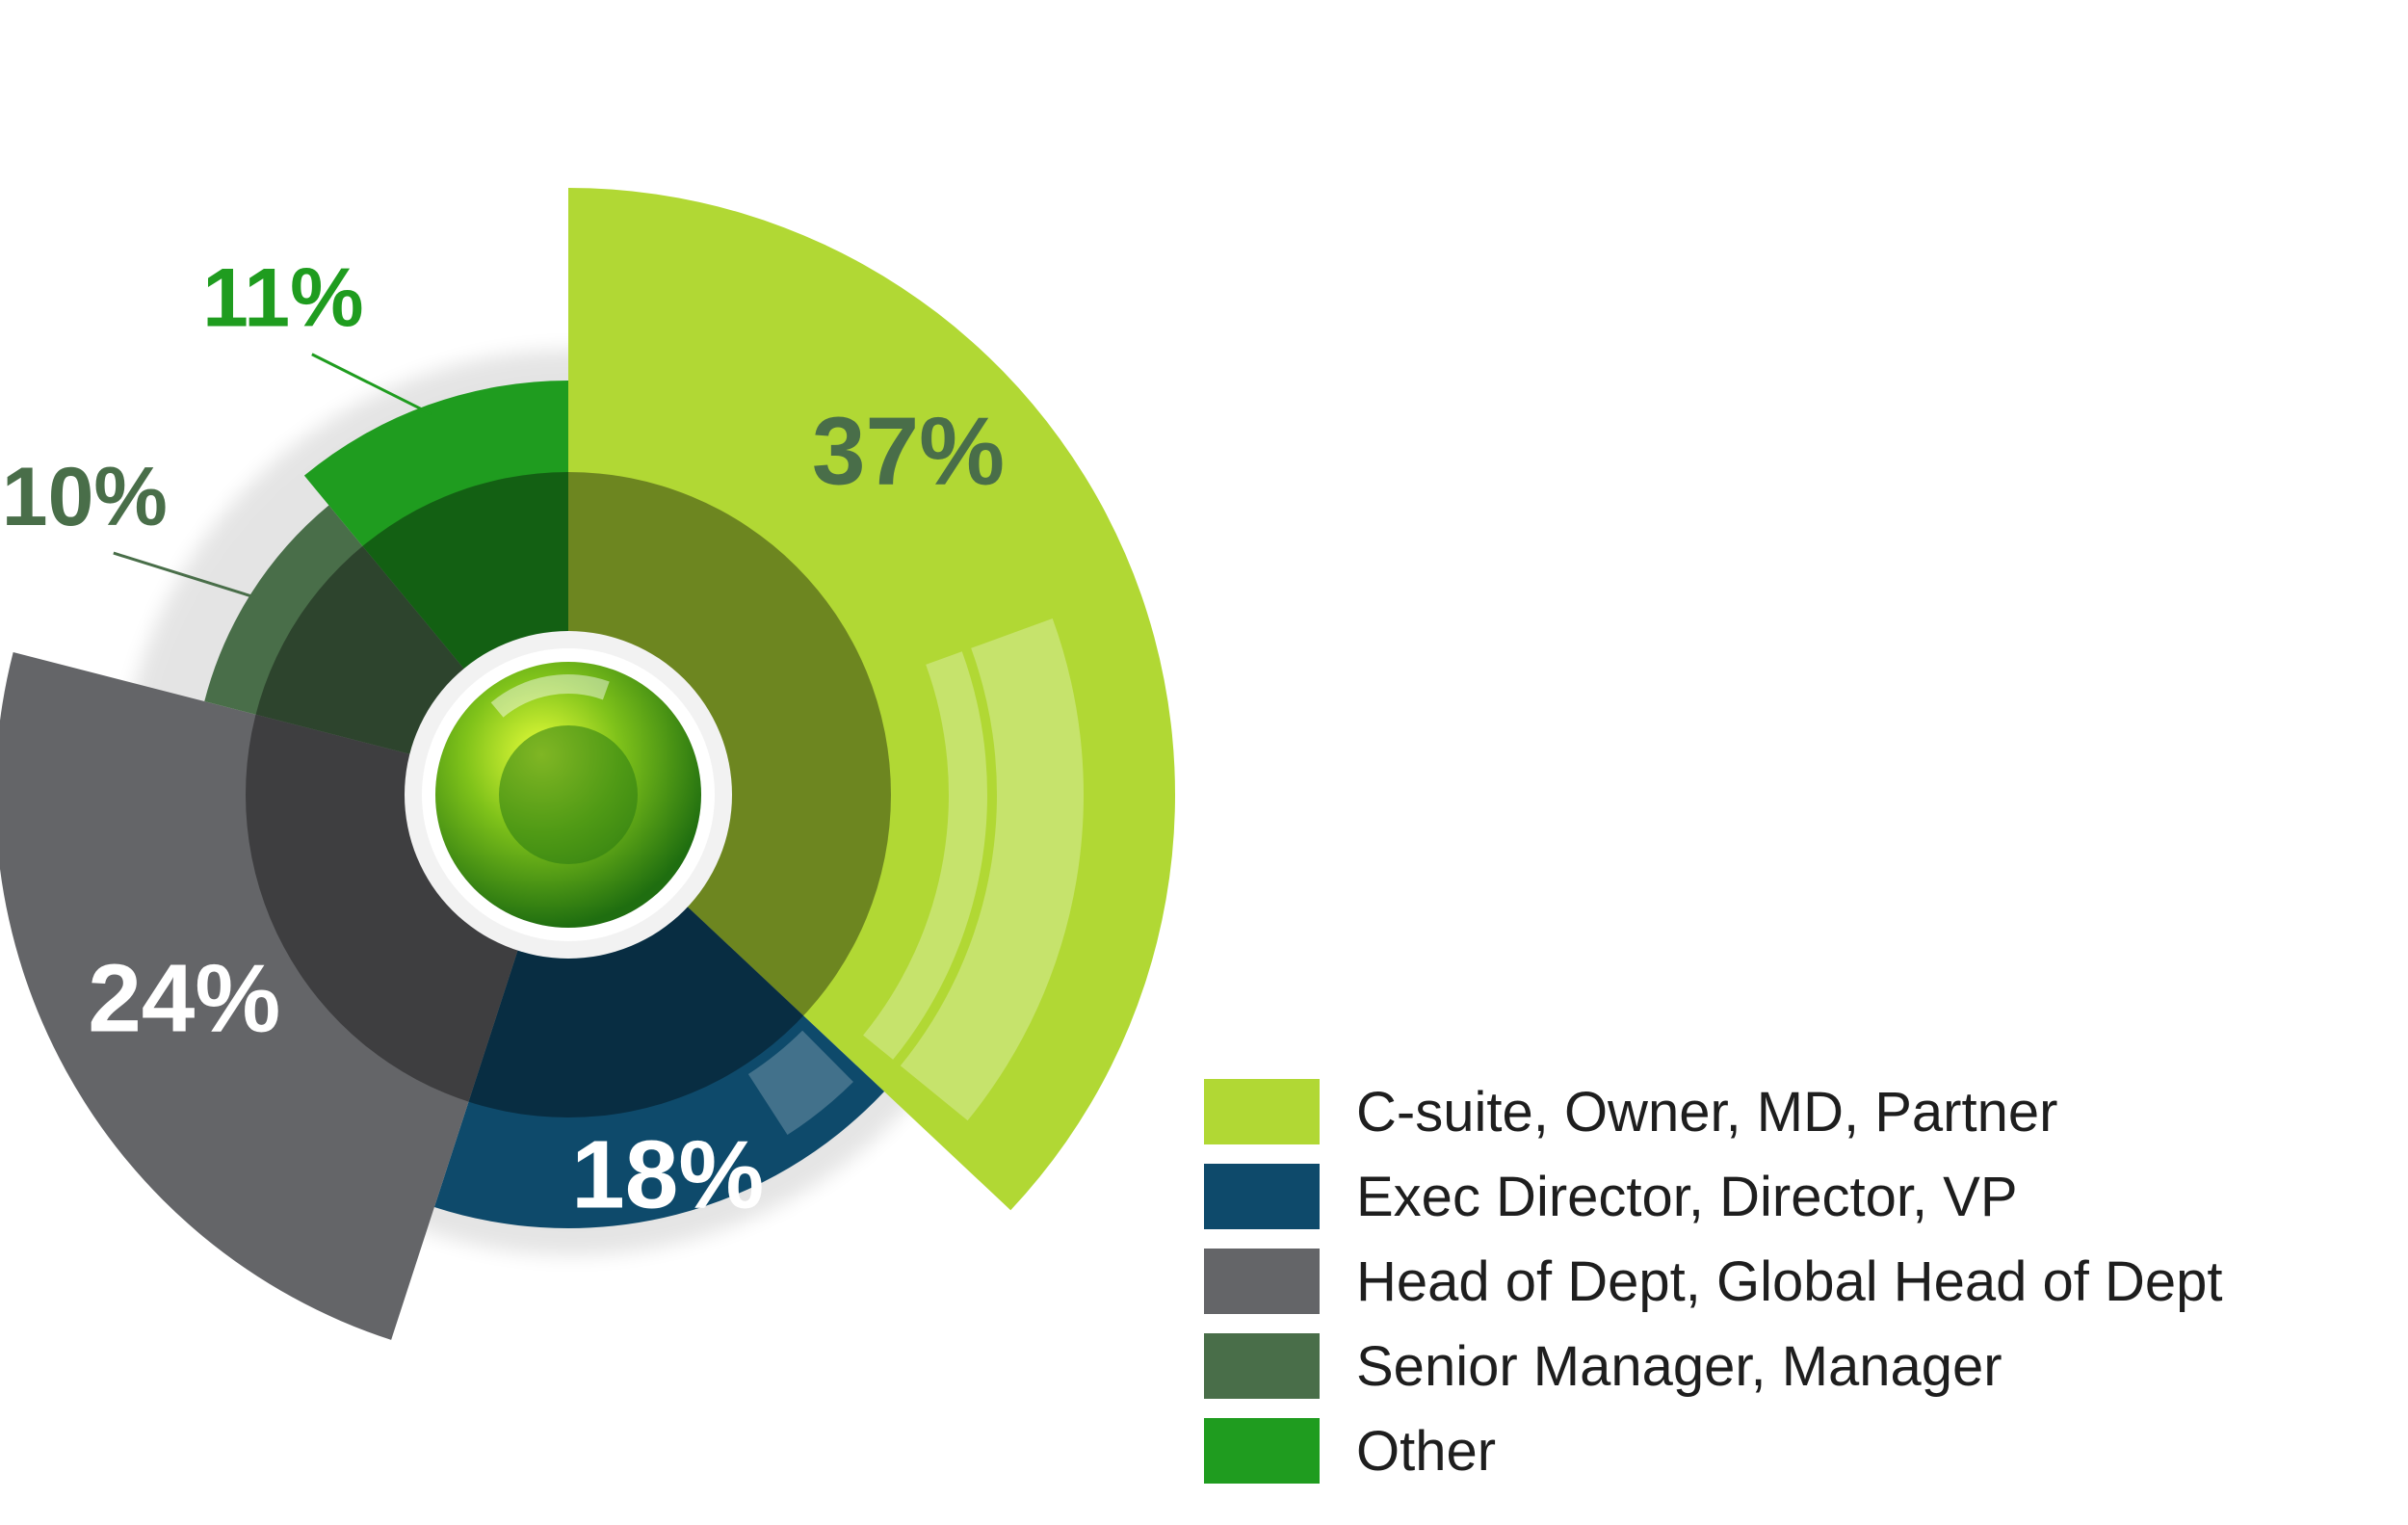 The width and height of the screenshot is (2408, 1525). Describe the element at coordinates (1801, 1451) in the screenshot. I see `legend-item-other: Other` at that location.